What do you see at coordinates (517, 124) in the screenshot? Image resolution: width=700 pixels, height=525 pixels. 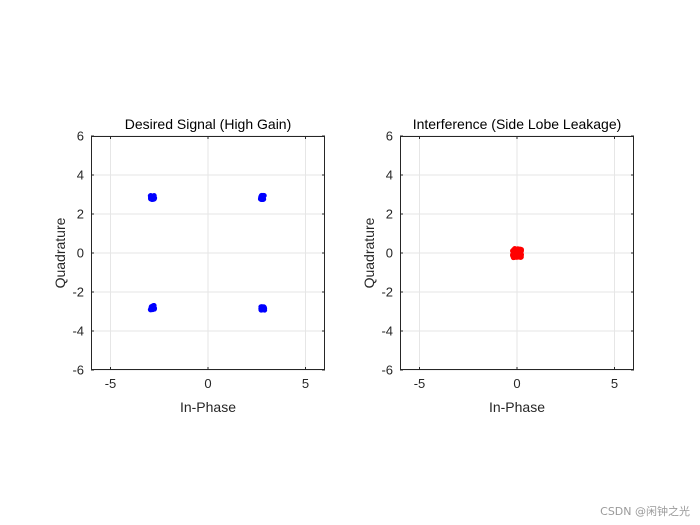 I see `chart-title: Interference (Side Lobe Leakage)` at bounding box center [517, 124].